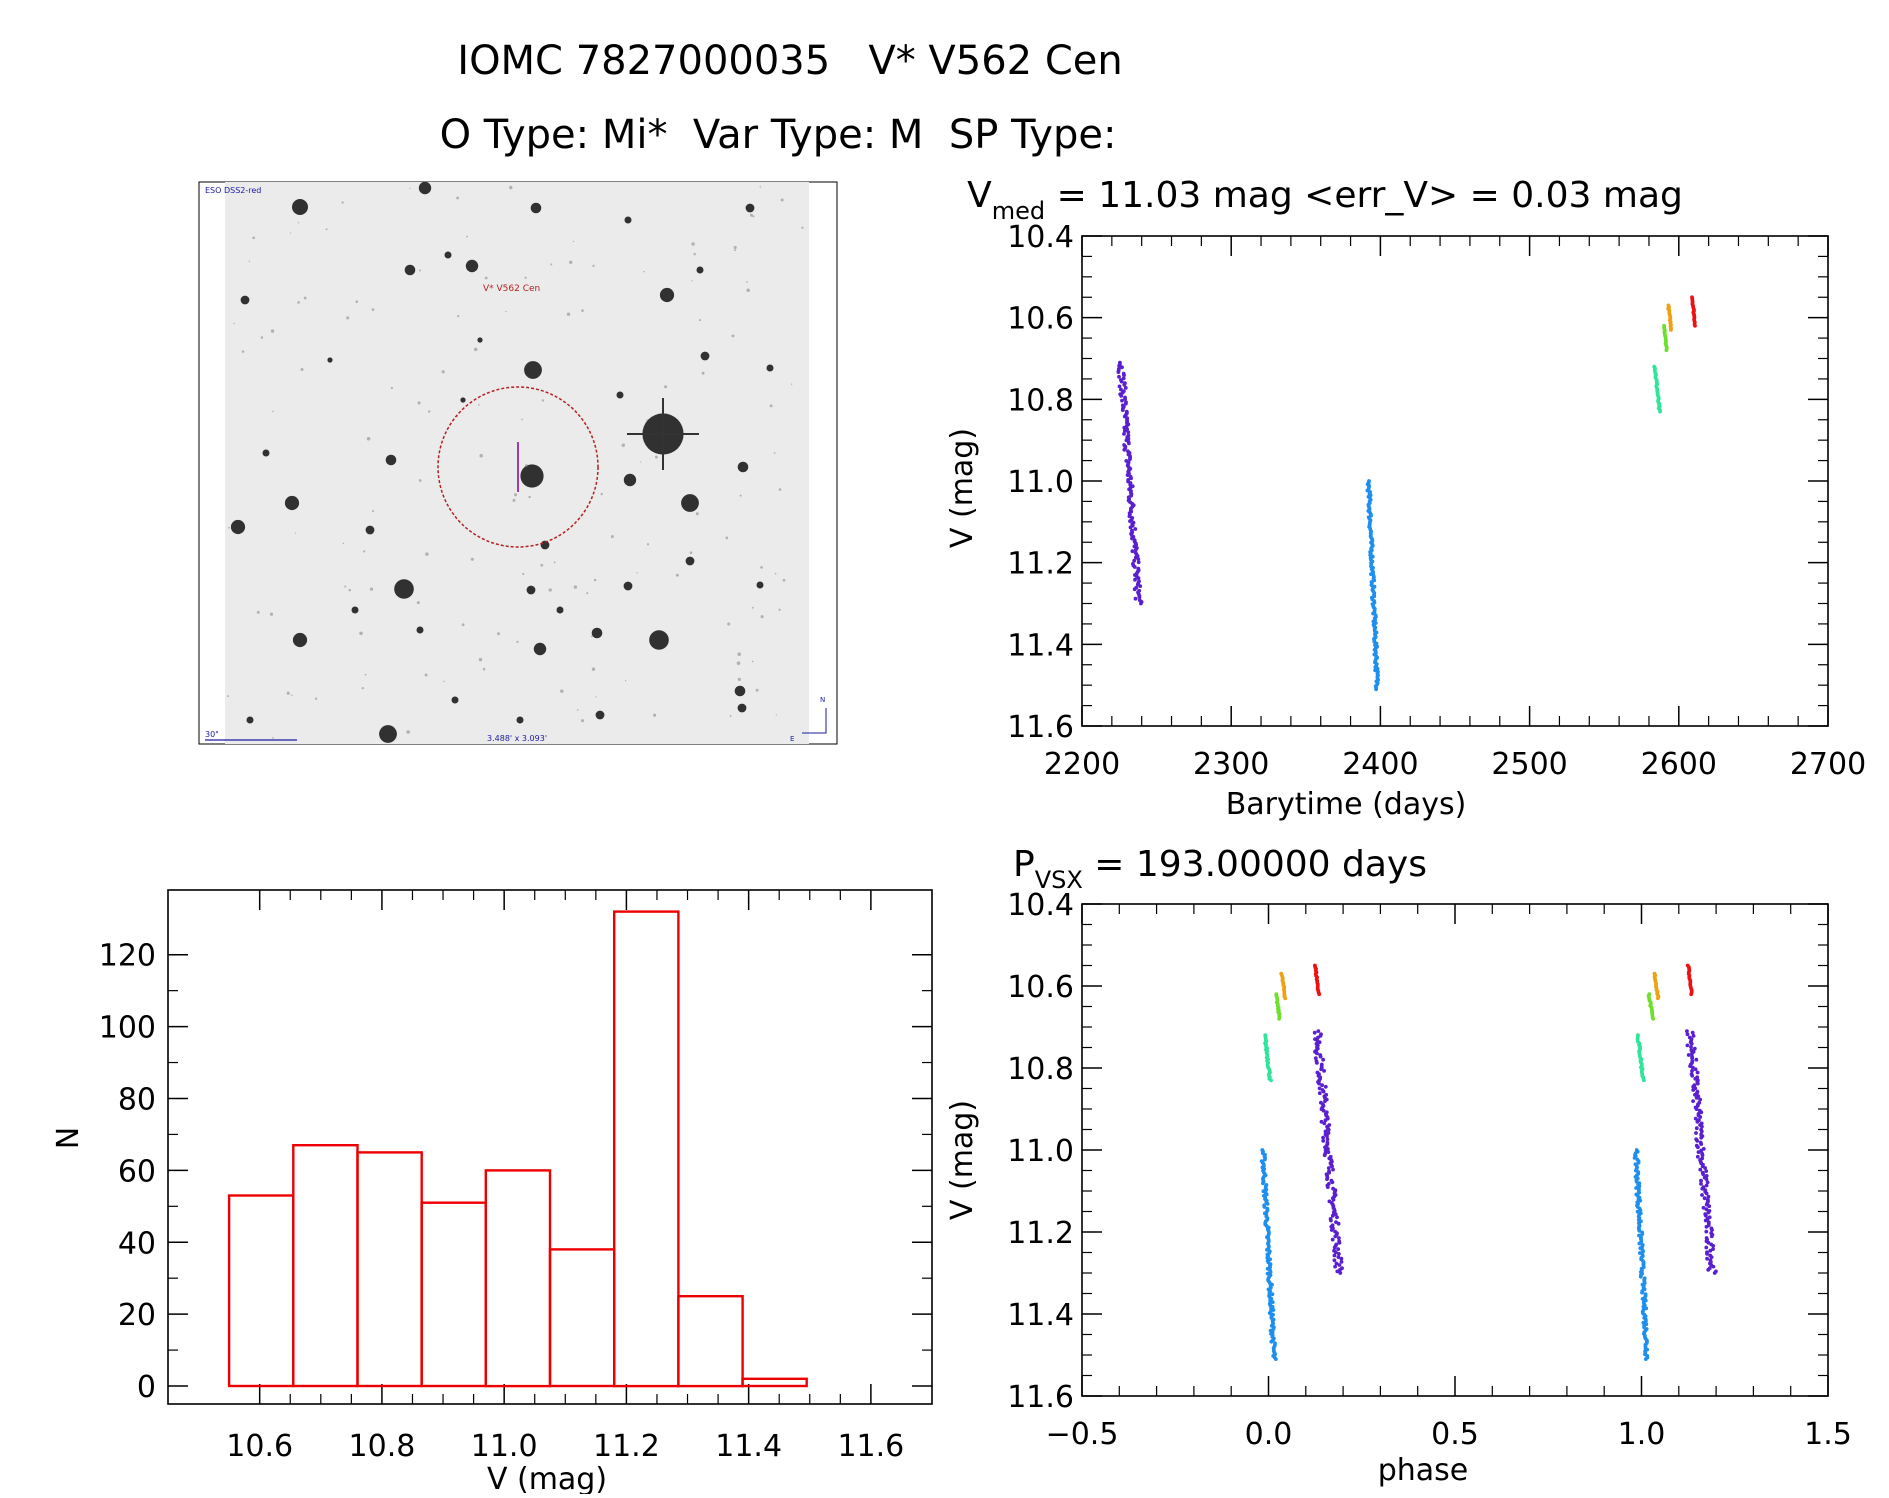  What do you see at coordinates (137, 1315) in the screenshot?
I see `histogram-ytick-label: 20` at bounding box center [137, 1315].